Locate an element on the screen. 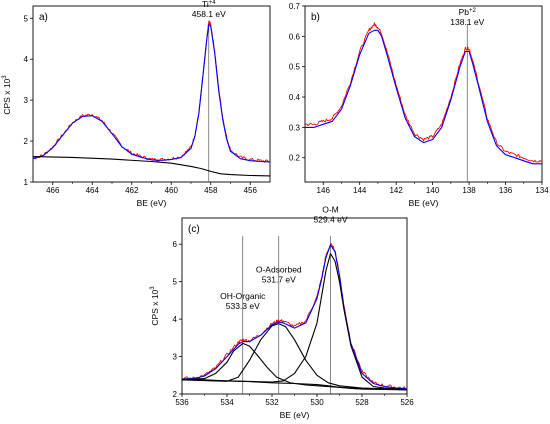 The image size is (550, 424). y-tick-label: 0.5 is located at coordinates (295, 67).